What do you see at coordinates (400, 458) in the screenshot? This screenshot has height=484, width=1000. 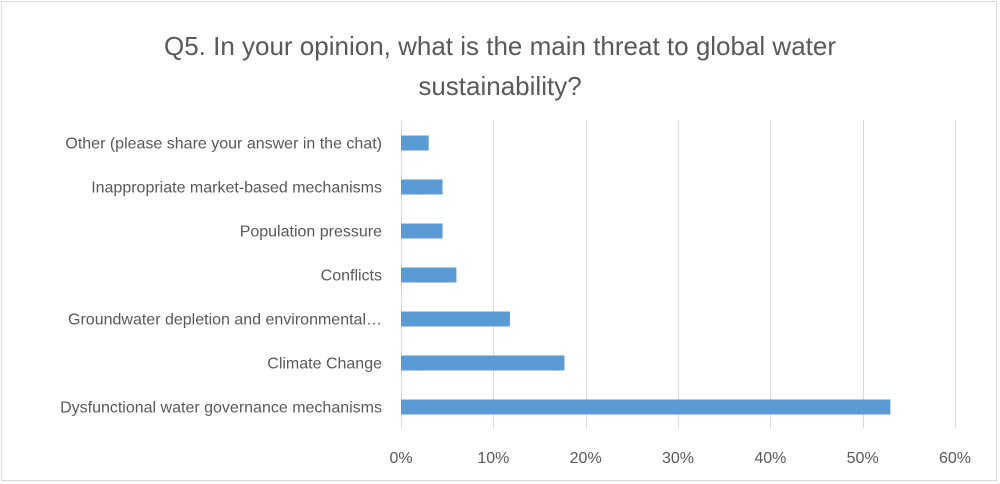 I see `x-tick-label: 0%` at bounding box center [400, 458].